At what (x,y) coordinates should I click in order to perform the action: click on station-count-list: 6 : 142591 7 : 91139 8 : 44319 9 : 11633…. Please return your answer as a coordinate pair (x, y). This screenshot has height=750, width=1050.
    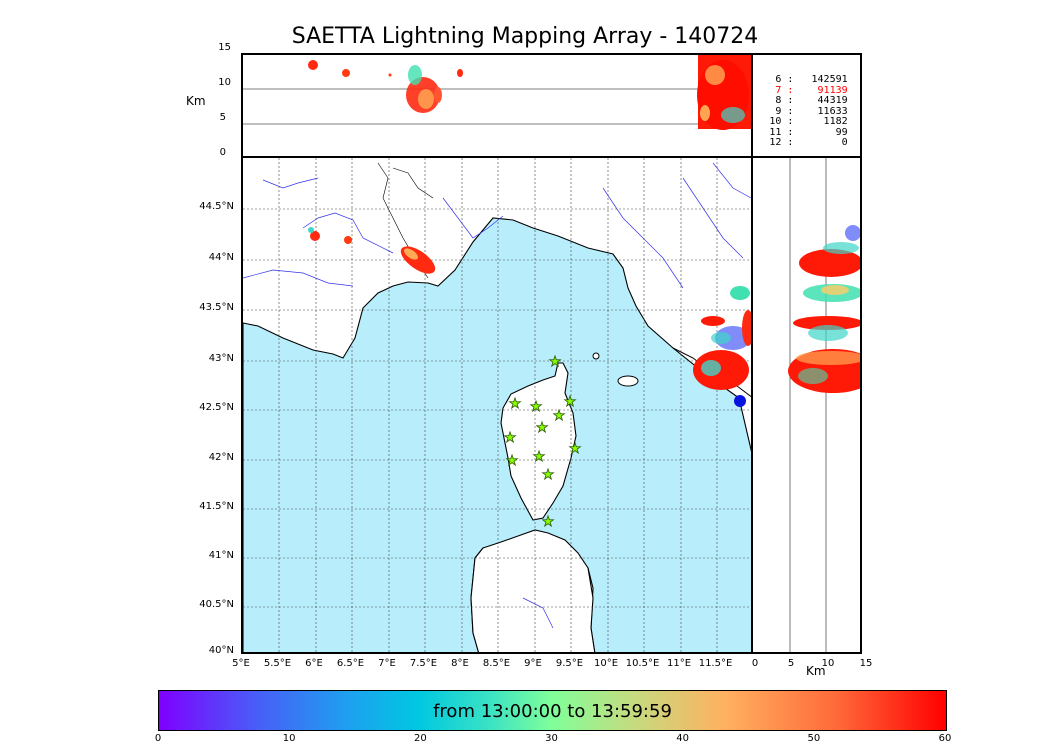
    Looking at the image, I should click on (806, 111).